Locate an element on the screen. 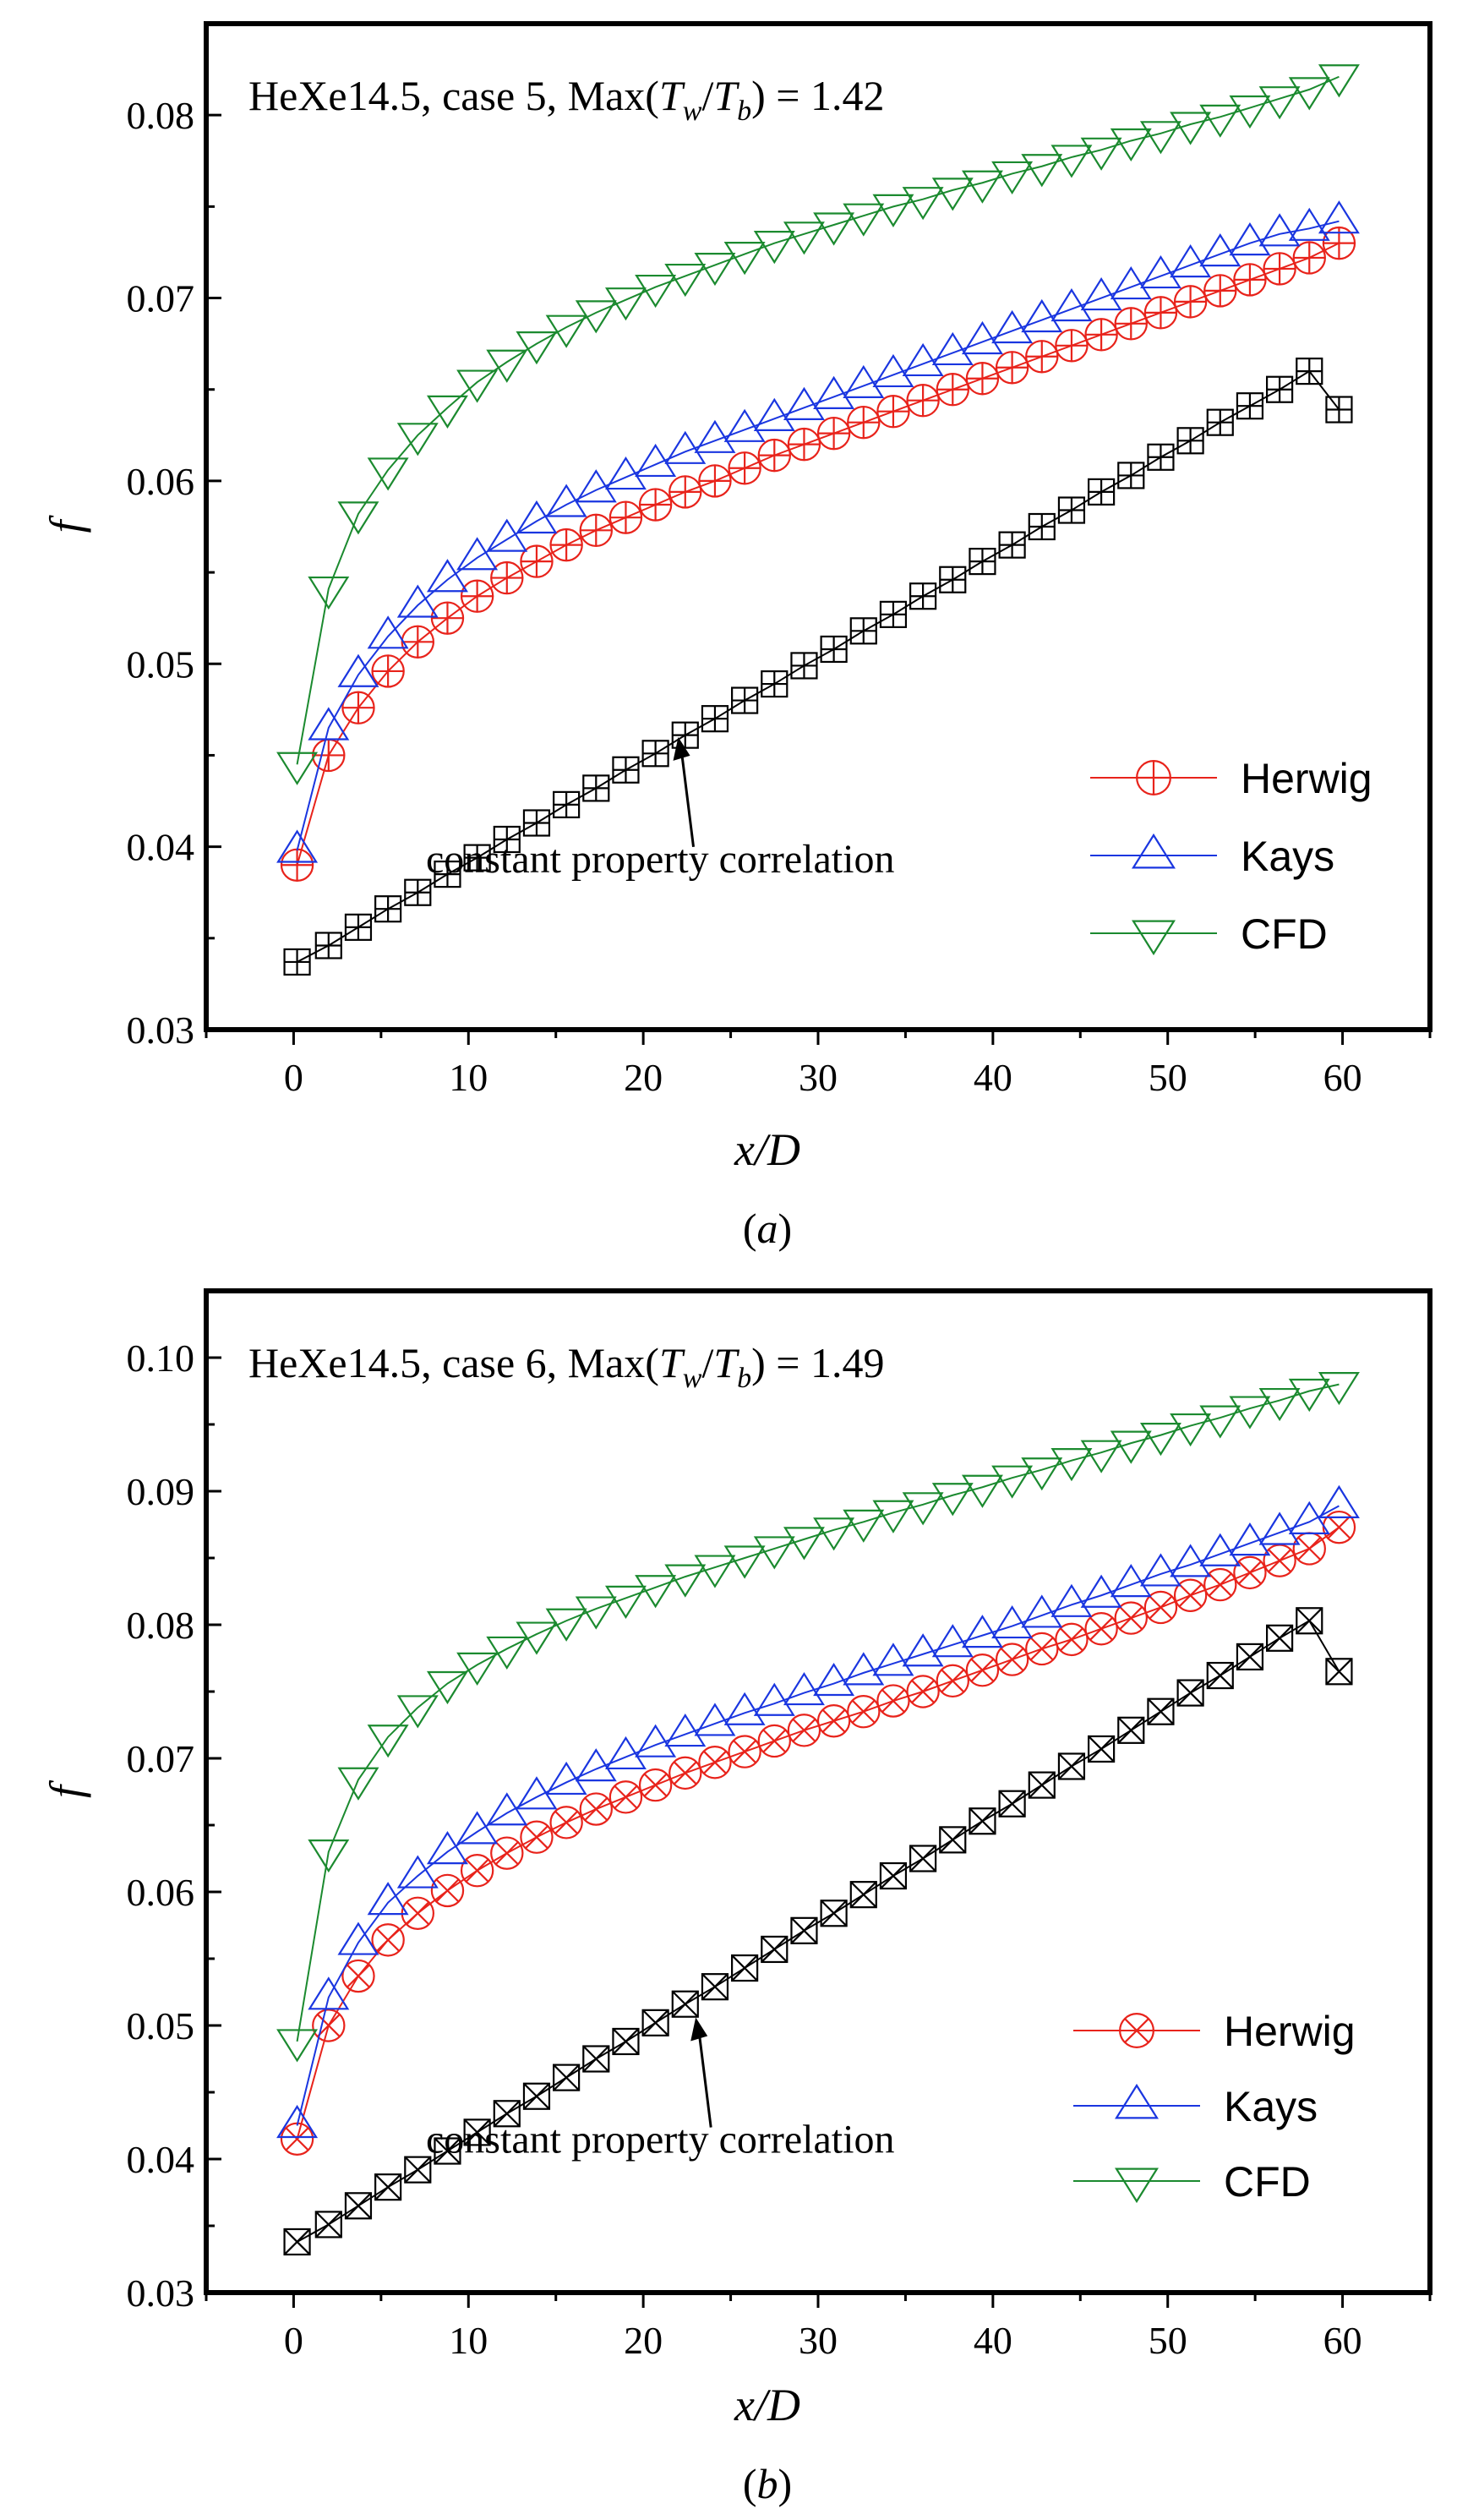  title-part: ) = 1.49 is located at coordinates (817, 1362).